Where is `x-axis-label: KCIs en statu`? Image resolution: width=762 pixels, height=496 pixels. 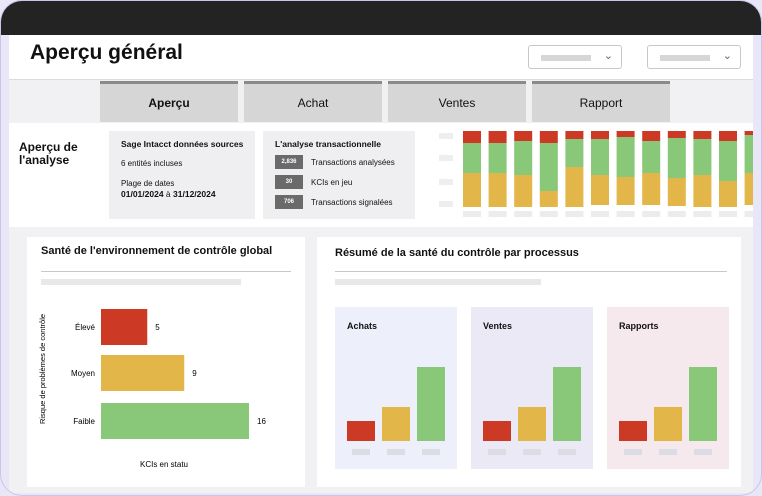 x-axis-label: KCIs en statu is located at coordinates (164, 464).